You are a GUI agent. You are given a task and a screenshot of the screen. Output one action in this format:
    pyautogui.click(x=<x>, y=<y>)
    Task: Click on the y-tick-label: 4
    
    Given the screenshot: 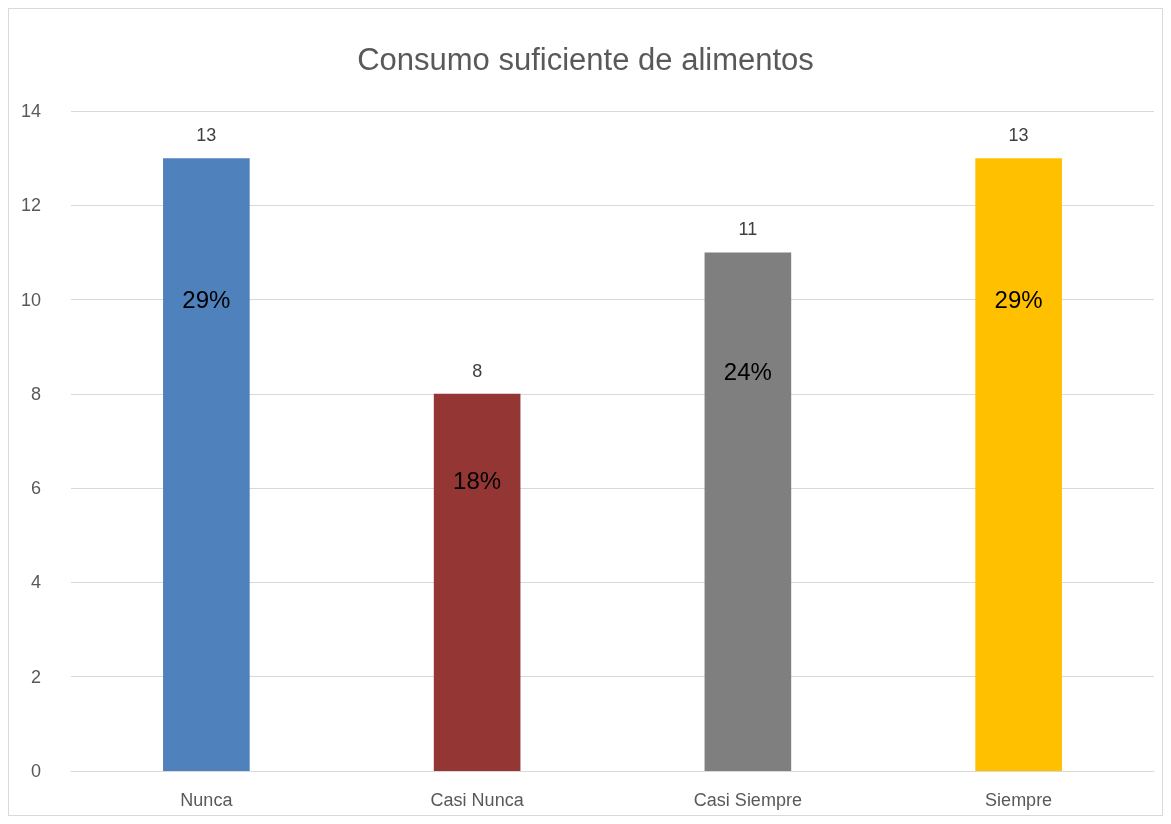 What is the action you would take?
    pyautogui.click(x=35, y=582)
    